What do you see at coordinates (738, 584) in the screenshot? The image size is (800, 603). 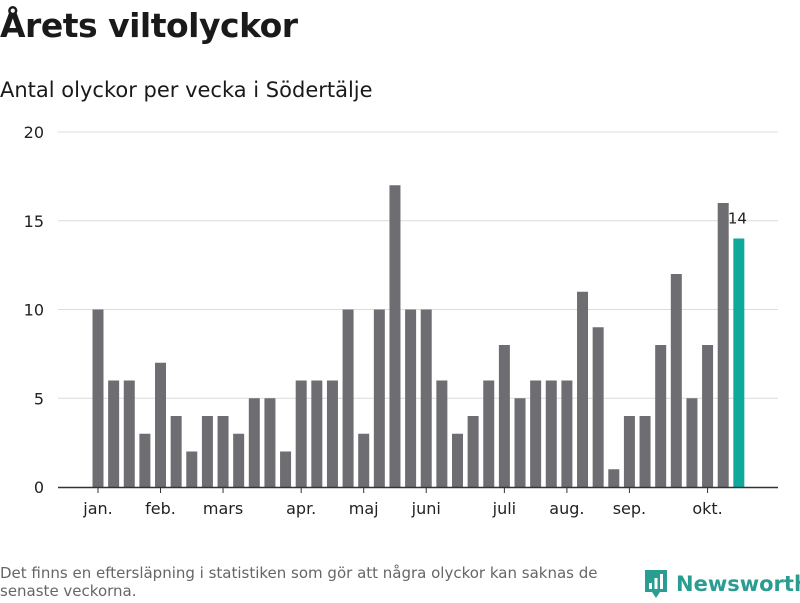 I see `brand-name: Newsworthy` at bounding box center [738, 584].